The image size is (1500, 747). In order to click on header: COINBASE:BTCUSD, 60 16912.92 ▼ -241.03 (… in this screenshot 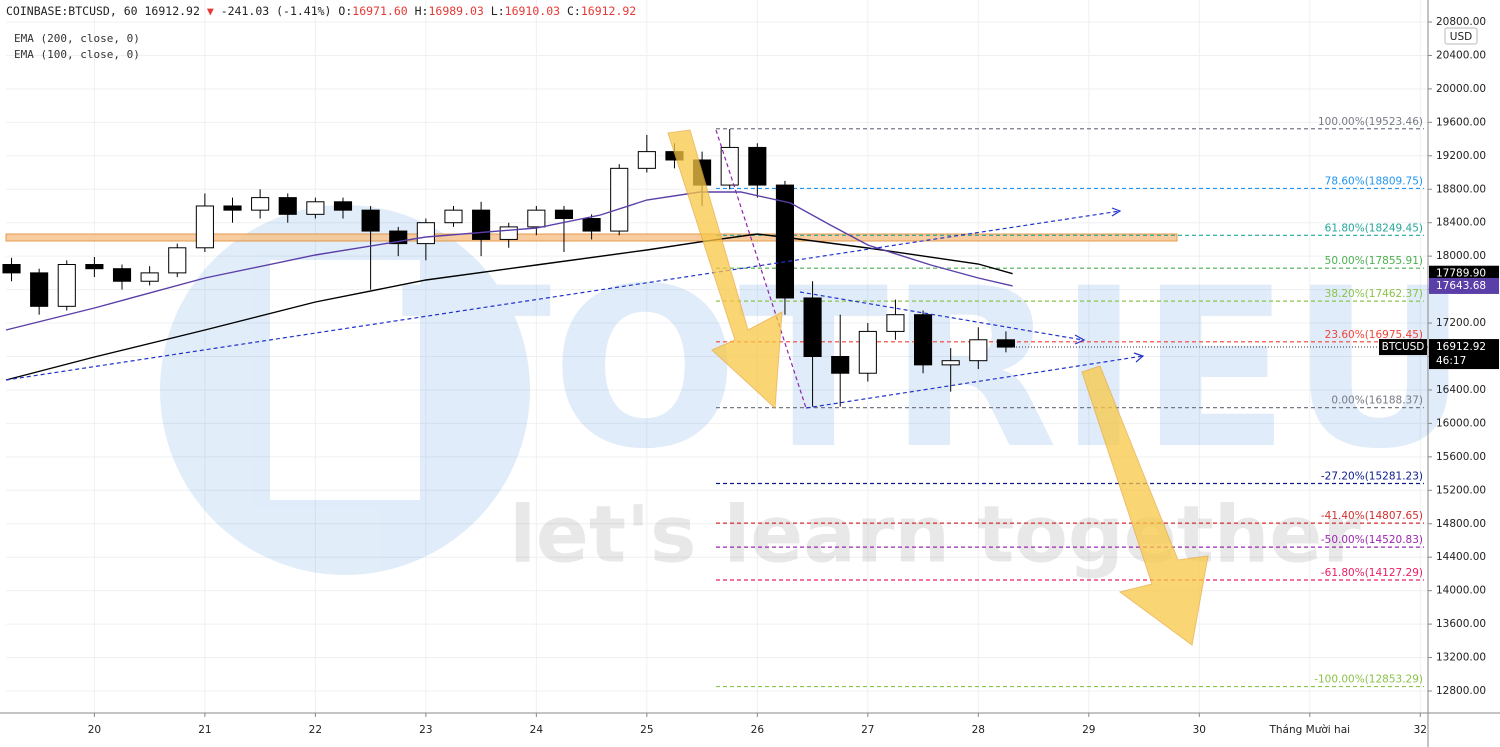, I will do `click(321, 11)`.